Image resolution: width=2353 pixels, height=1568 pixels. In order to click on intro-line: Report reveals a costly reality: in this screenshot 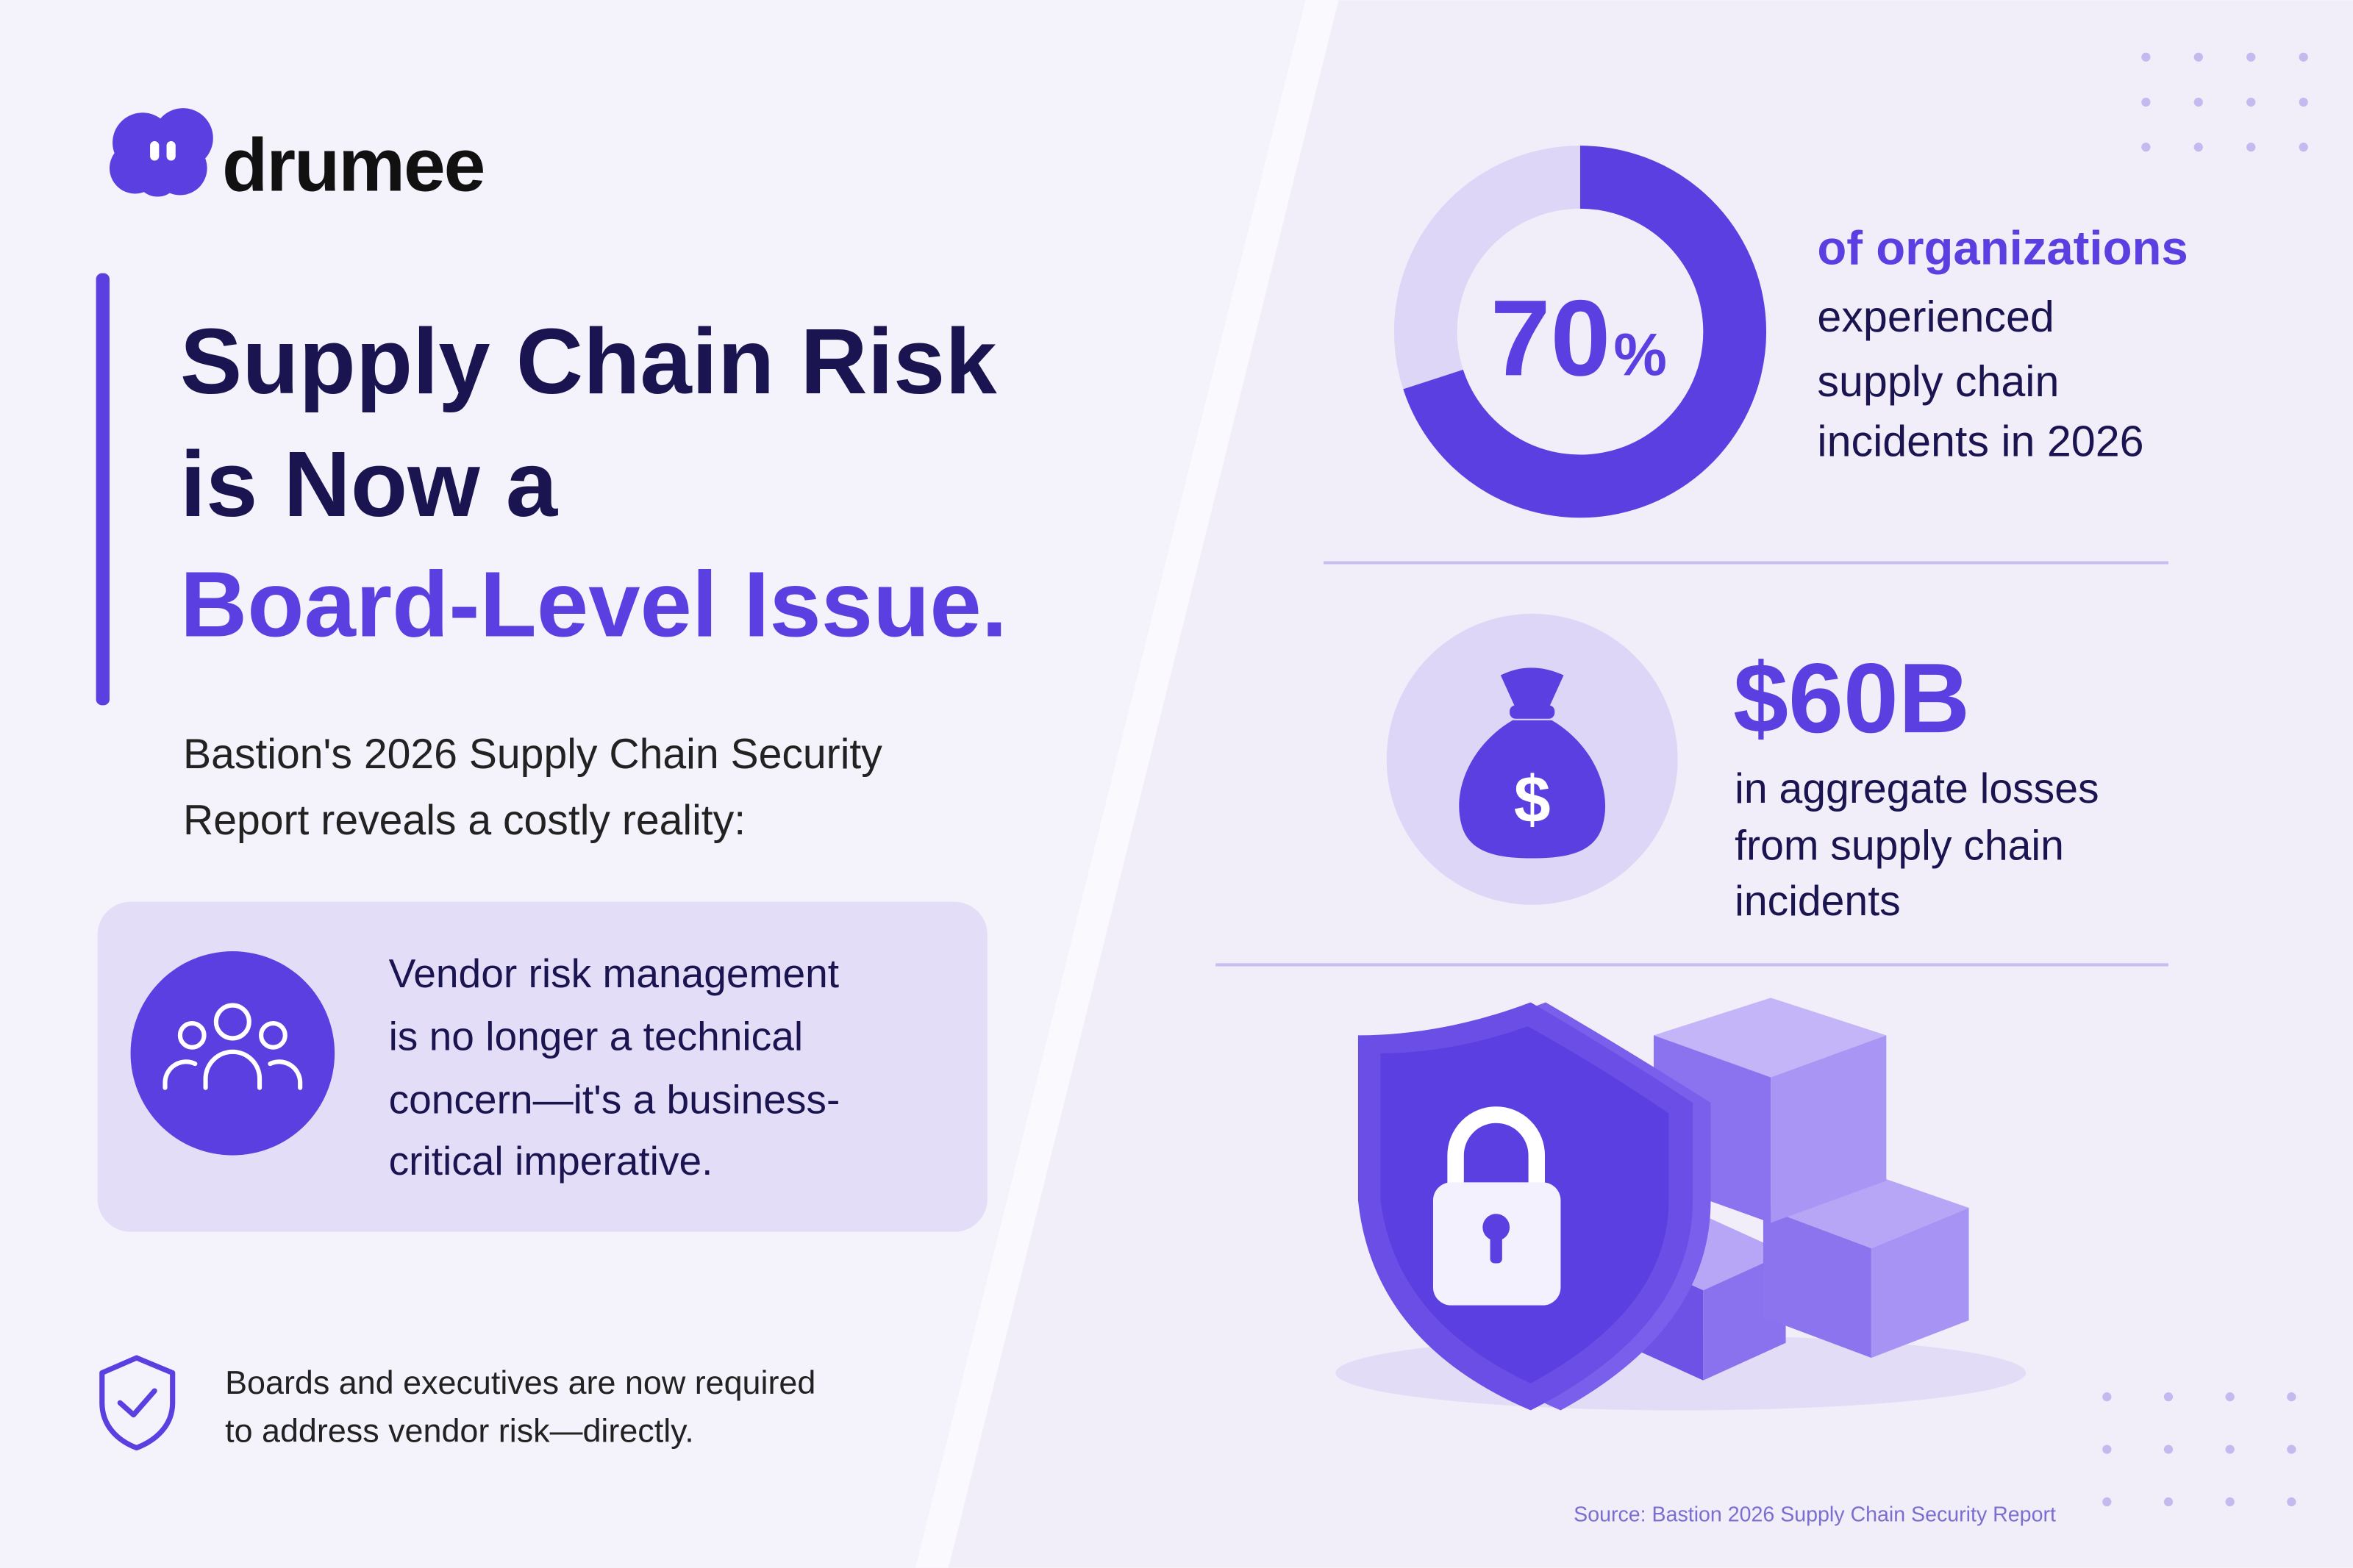, I will do `click(465, 820)`.